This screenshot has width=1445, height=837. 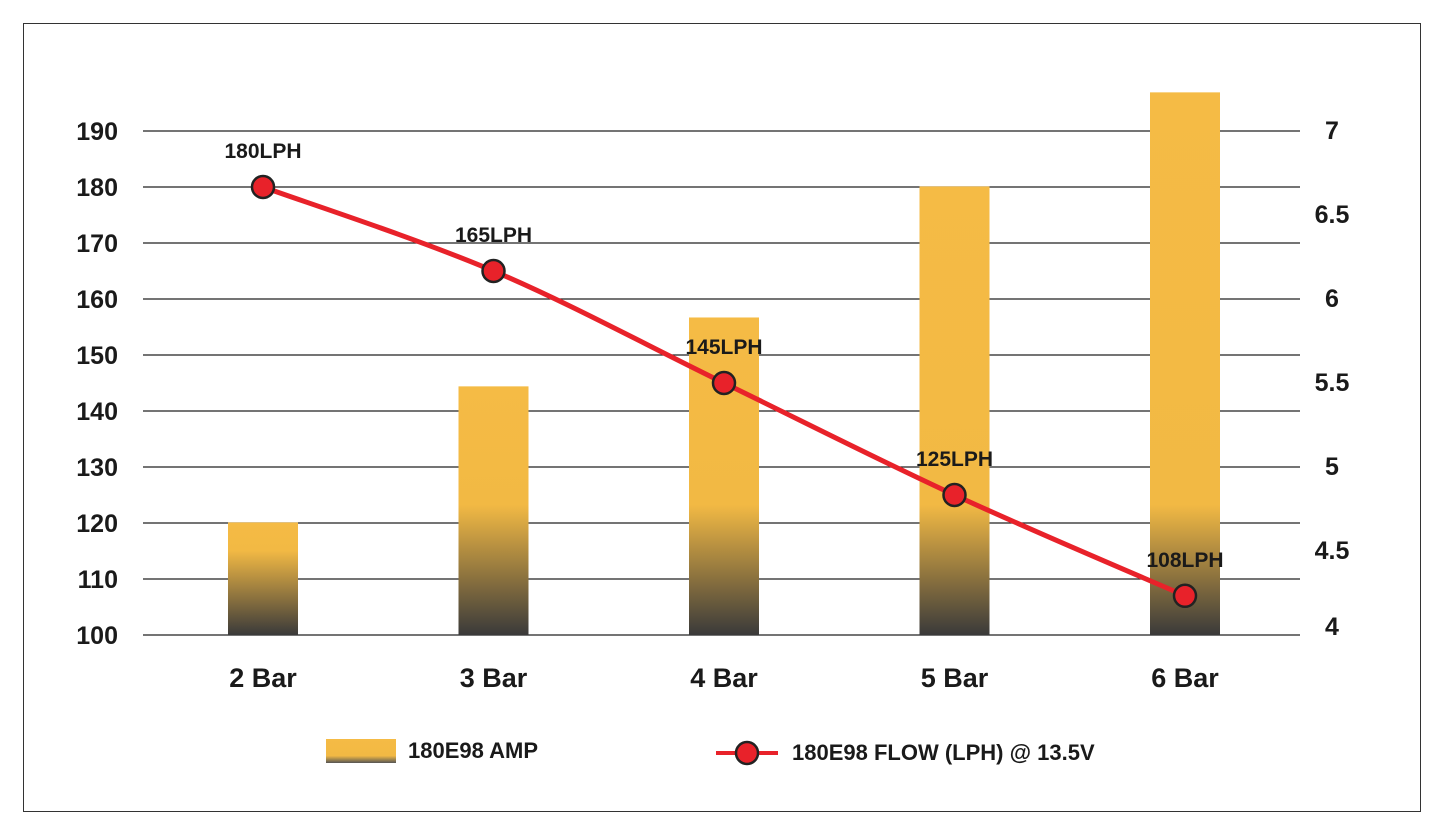 What do you see at coordinates (1332, 215) in the screenshot?
I see `right-tick-label: 6.5` at bounding box center [1332, 215].